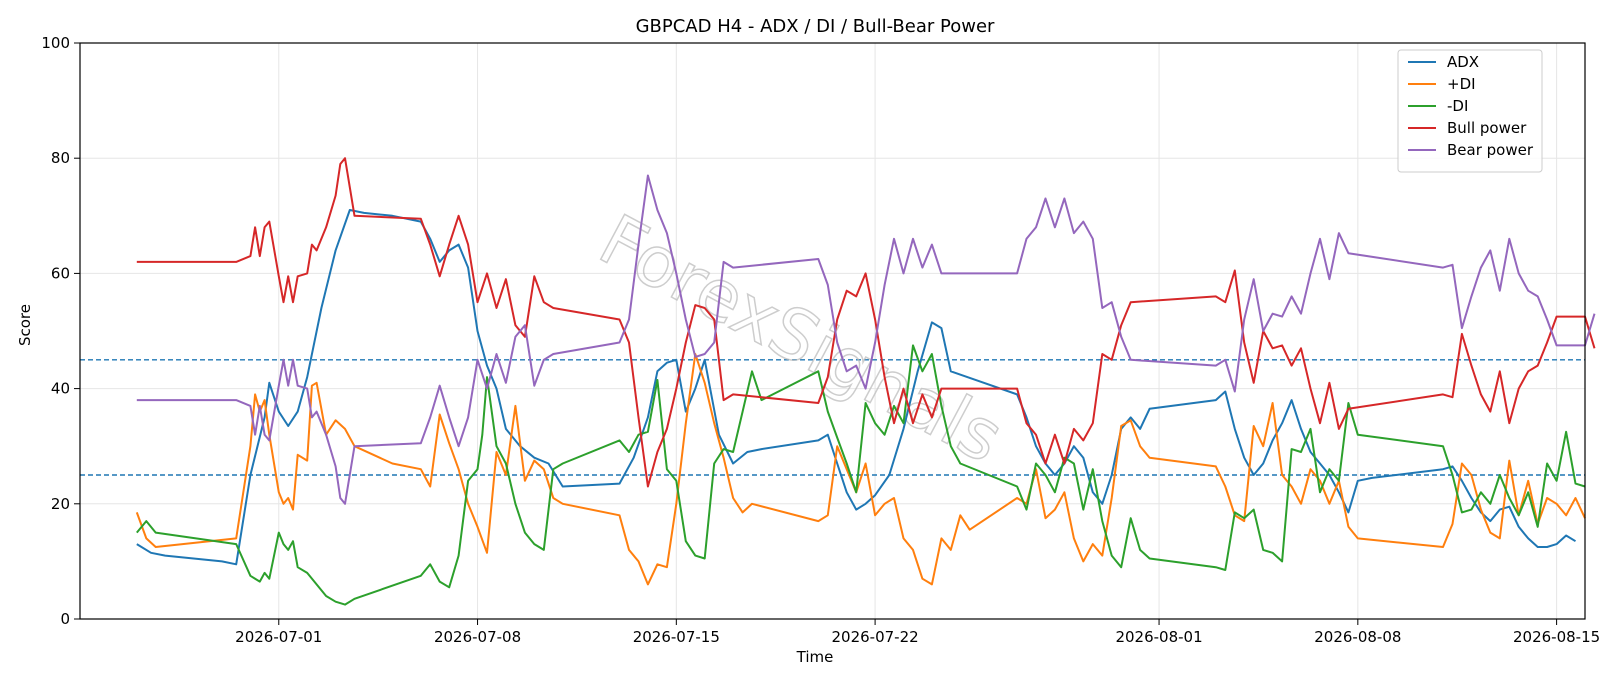 This screenshot has height=686, width=1600. I want to click on legend-label: Bear power, so click(1490, 150).